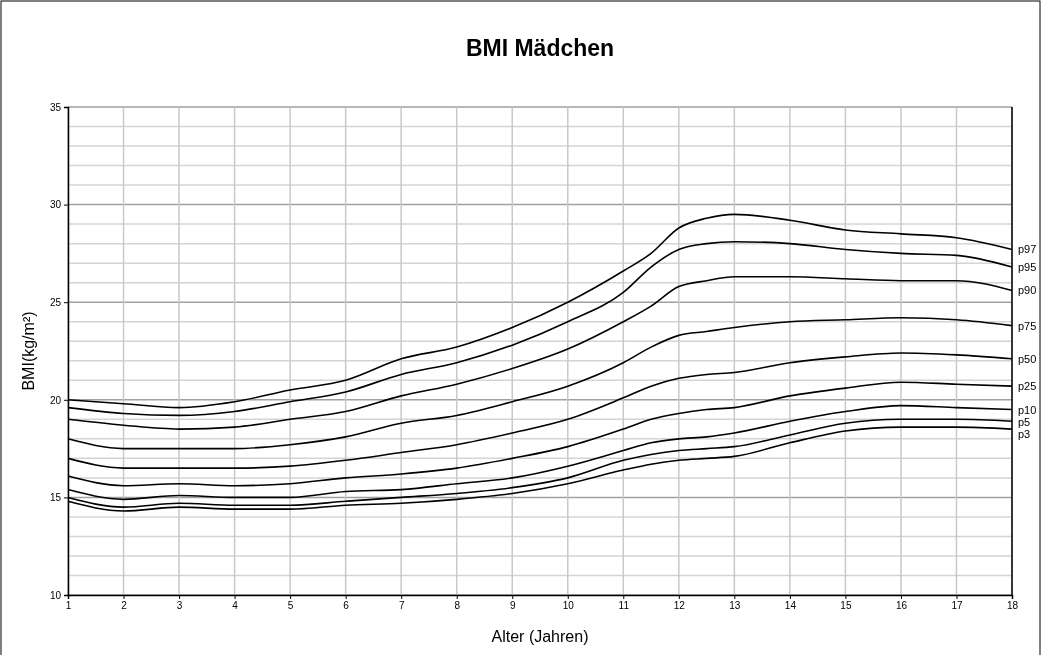 Image resolution: width=1047 pixels, height=655 pixels. I want to click on y-tick-label: 10, so click(55, 595).